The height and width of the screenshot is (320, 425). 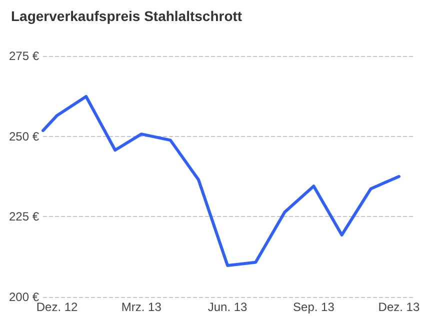 What do you see at coordinates (24, 56) in the screenshot?
I see `y-tick-label: 275 €` at bounding box center [24, 56].